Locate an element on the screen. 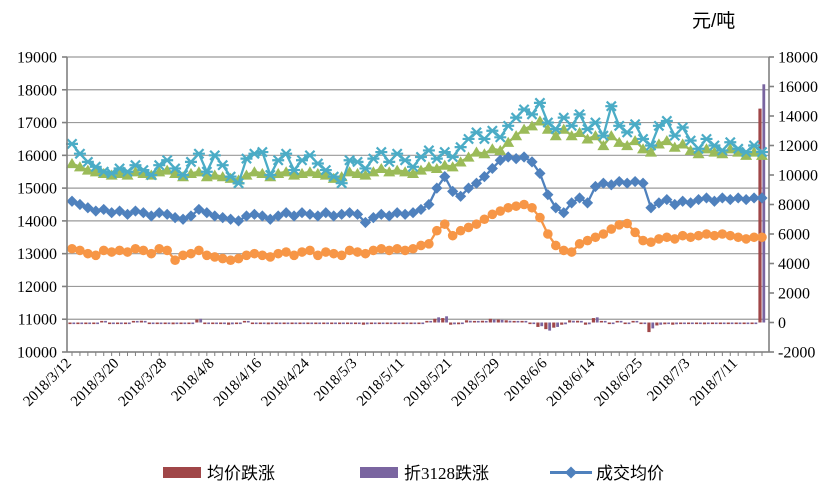  legend-swatch-avg-price-change is located at coordinates (182, 472).